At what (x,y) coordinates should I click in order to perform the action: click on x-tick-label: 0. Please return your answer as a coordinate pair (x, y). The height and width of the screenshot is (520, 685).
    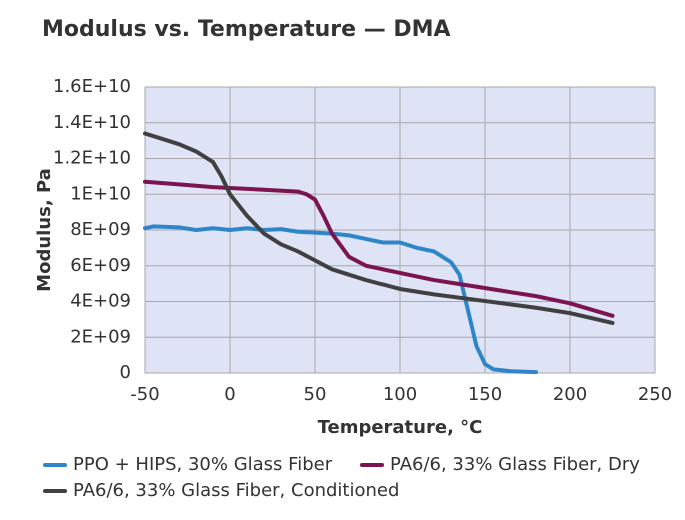
    Looking at the image, I should click on (229, 394).